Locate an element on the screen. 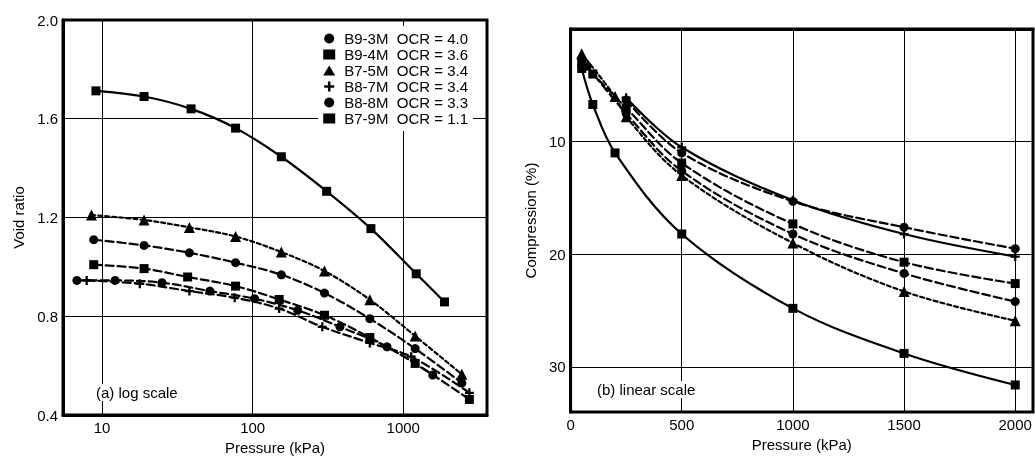 The height and width of the screenshot is (460, 1035). legend-label: B9-4M OCR = 3.6 is located at coordinates (406, 54).